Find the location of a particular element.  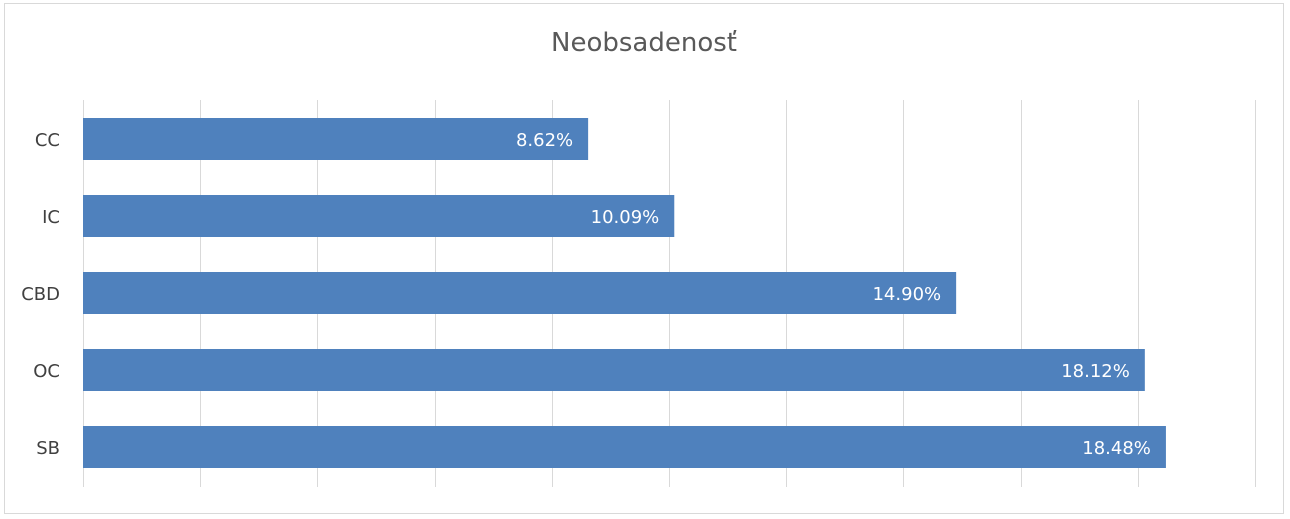

data-label-cbd: 14.90% is located at coordinates (906, 294).